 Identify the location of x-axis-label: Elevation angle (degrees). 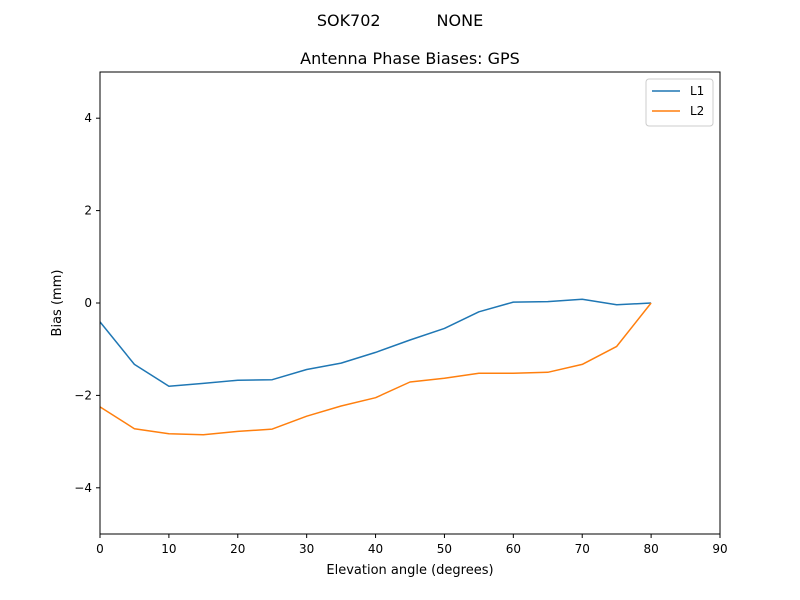
(409, 570).